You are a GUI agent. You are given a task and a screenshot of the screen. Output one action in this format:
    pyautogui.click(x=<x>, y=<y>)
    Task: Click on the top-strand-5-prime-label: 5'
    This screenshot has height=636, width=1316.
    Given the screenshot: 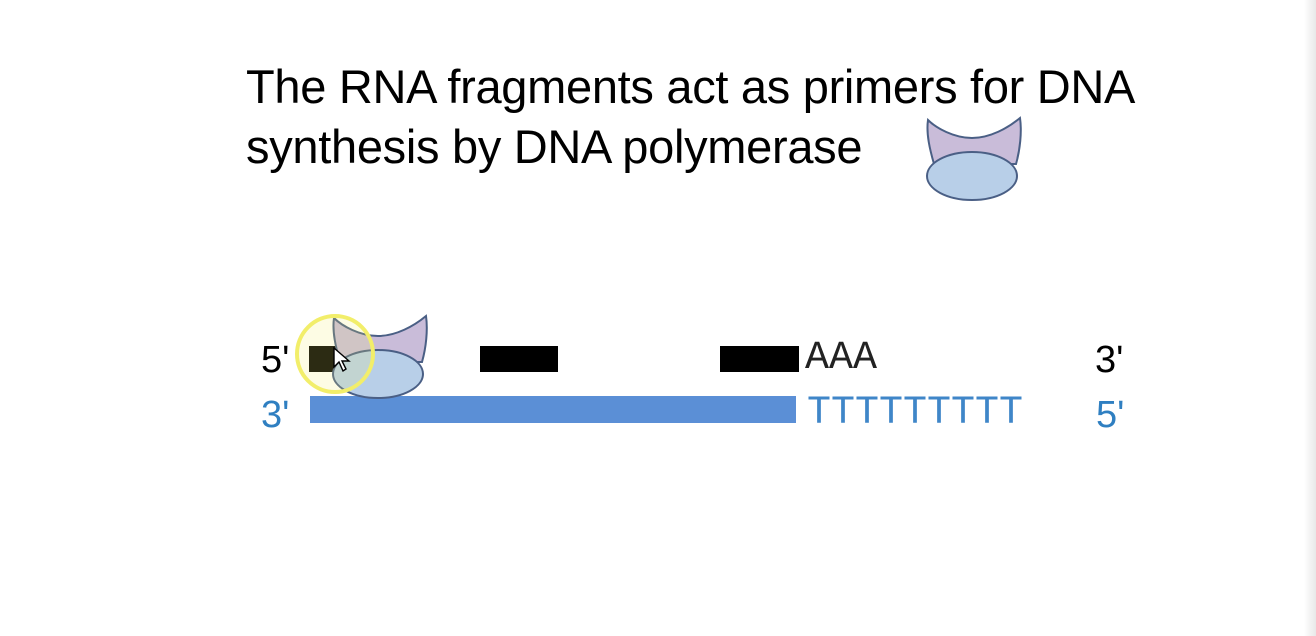 What is the action you would take?
    pyautogui.click(x=275, y=360)
    